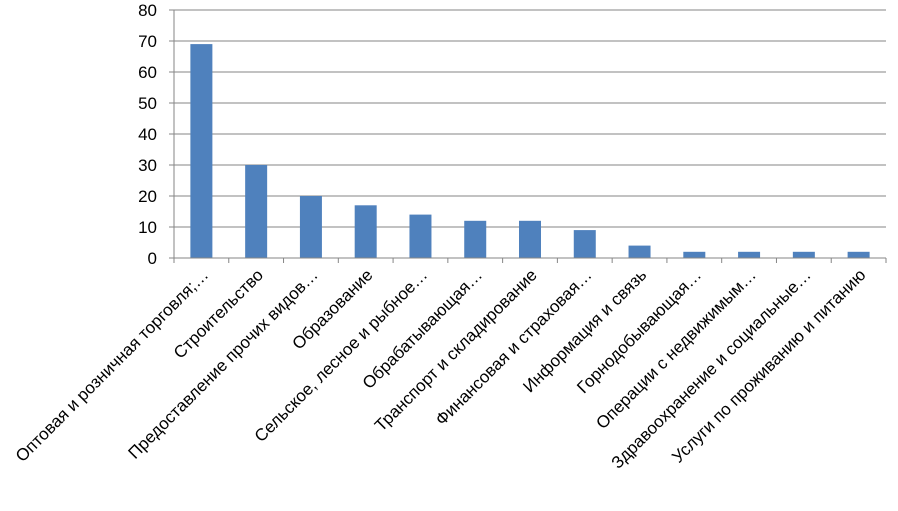 Image resolution: width=898 pixels, height=511 pixels. I want to click on y-axis-ticks: 0 10 20 30 40 50 60 70 80, so click(147, 134).